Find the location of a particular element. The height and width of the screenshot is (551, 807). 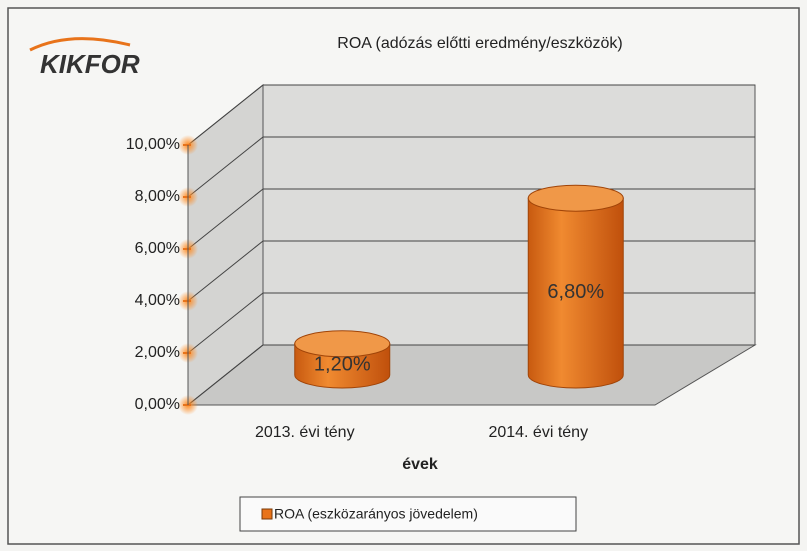

y-tick-label: 4,00% is located at coordinates (157, 300).